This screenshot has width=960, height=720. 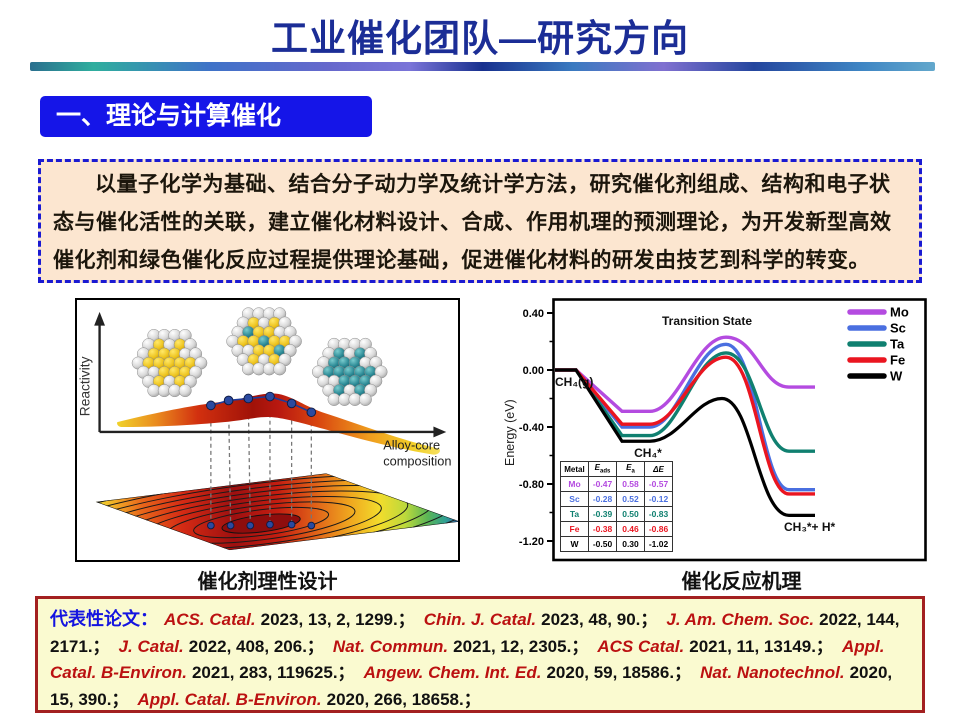 What do you see at coordinates (897, 344) in the screenshot?
I see `legend-label-Ta: Ta` at bounding box center [897, 344].